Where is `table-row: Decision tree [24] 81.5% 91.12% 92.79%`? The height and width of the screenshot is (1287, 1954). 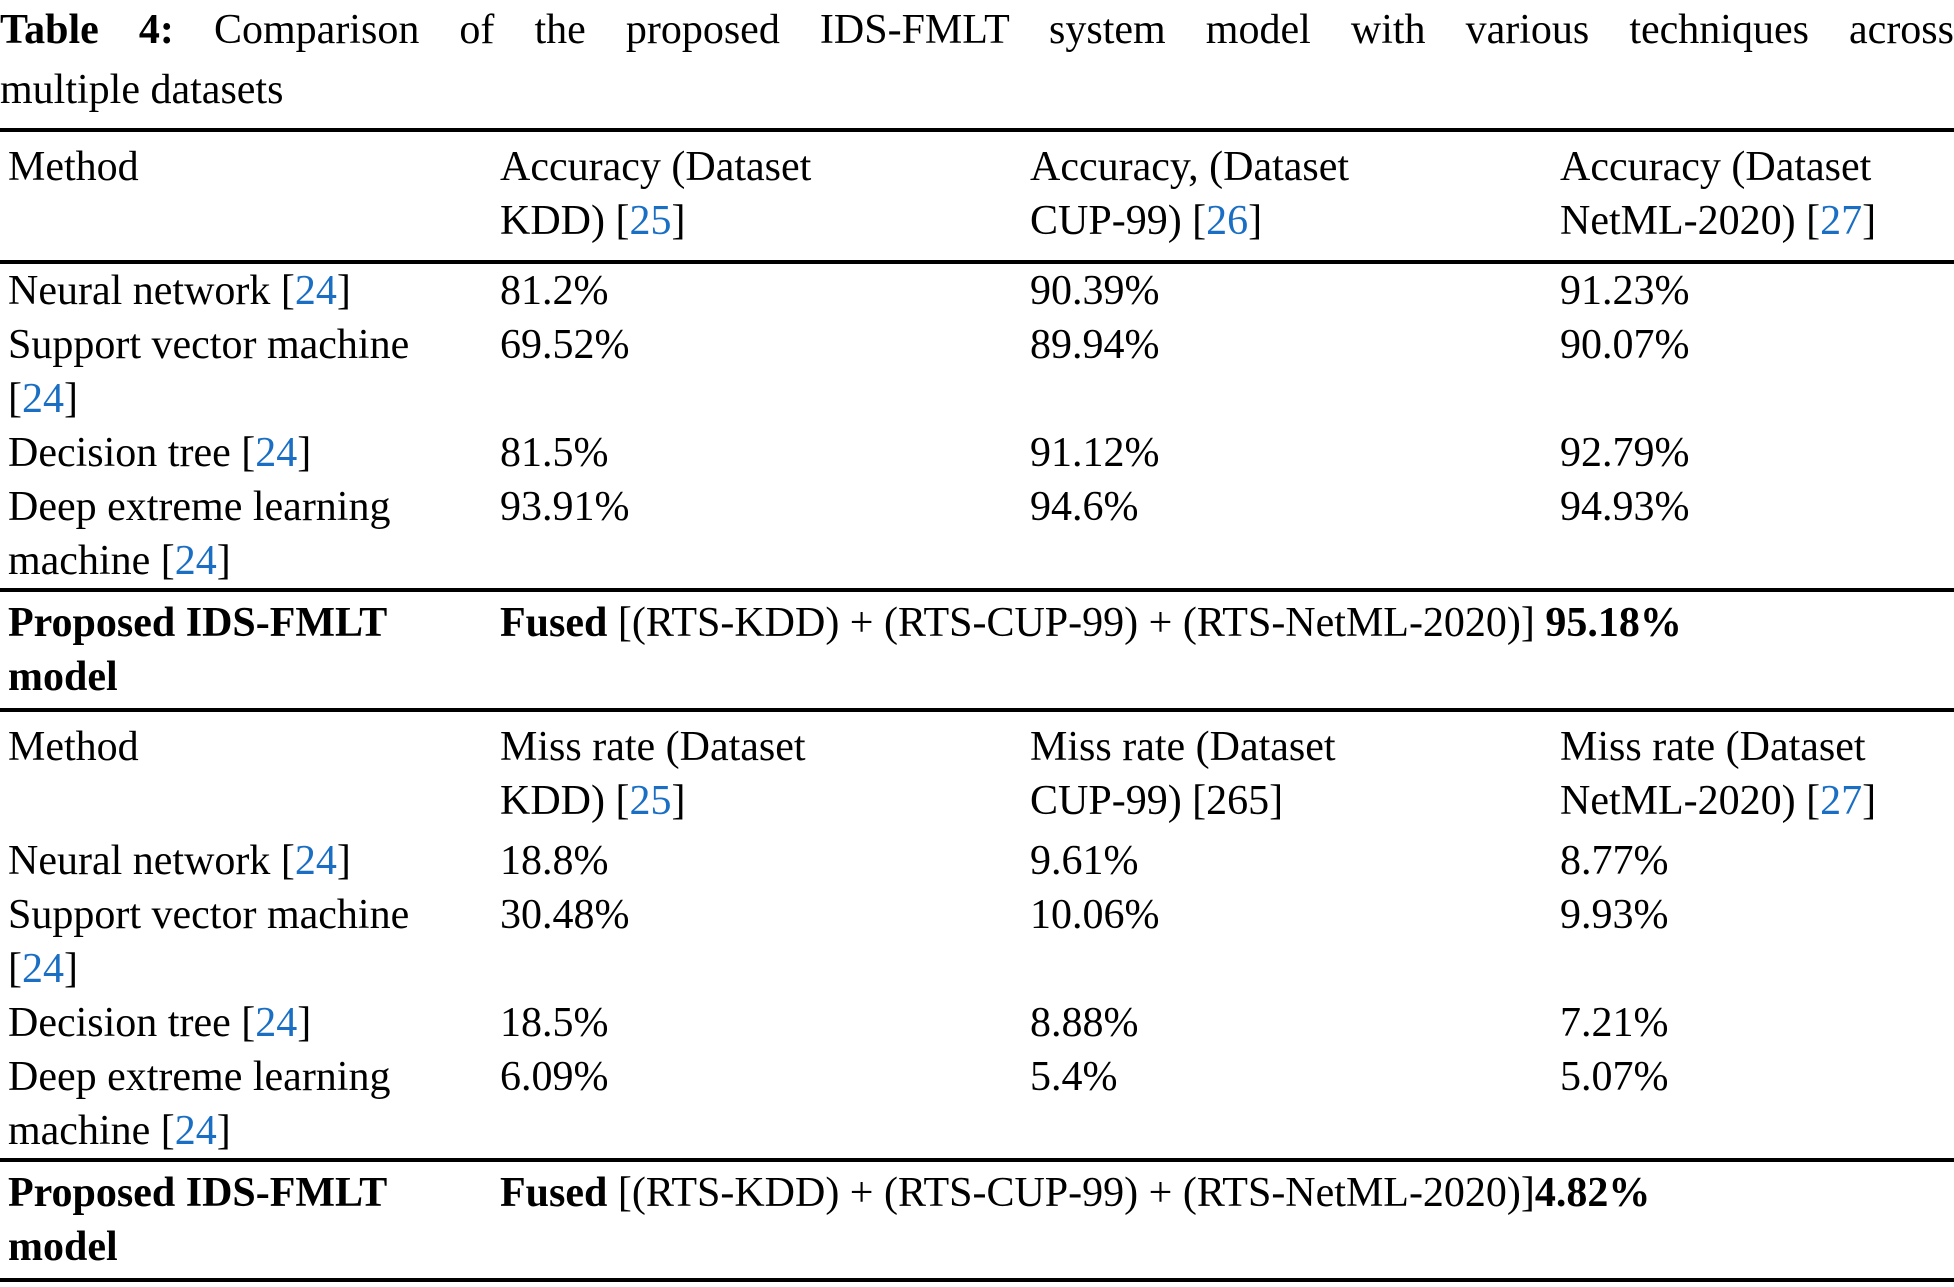
table-row: Decision tree [24] 81.5% 91.12% 92.79% is located at coordinates (977, 453).